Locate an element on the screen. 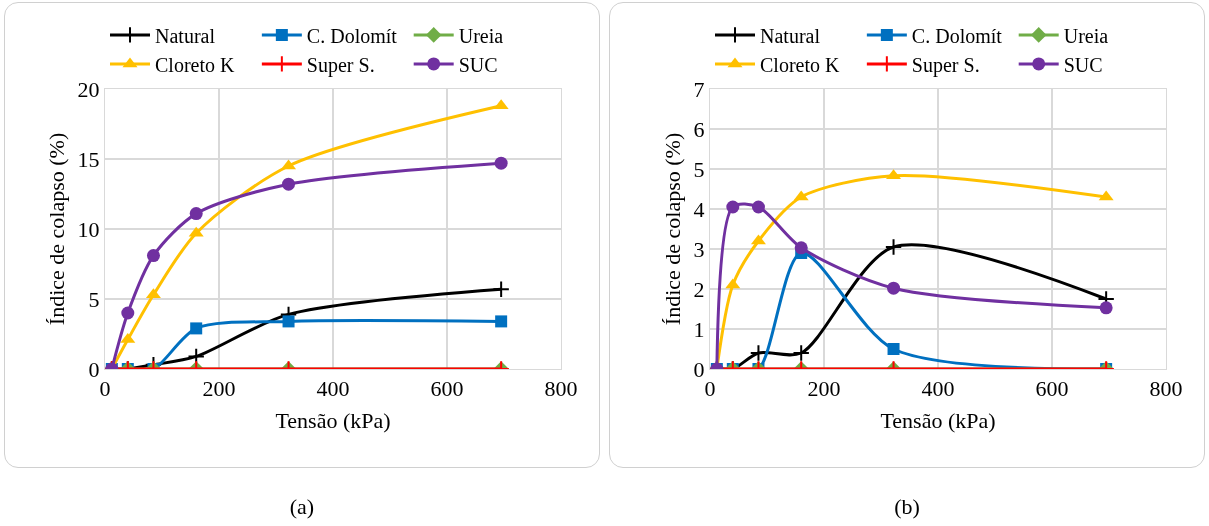  y-tick-label: 15 is located at coordinates (88, 159).